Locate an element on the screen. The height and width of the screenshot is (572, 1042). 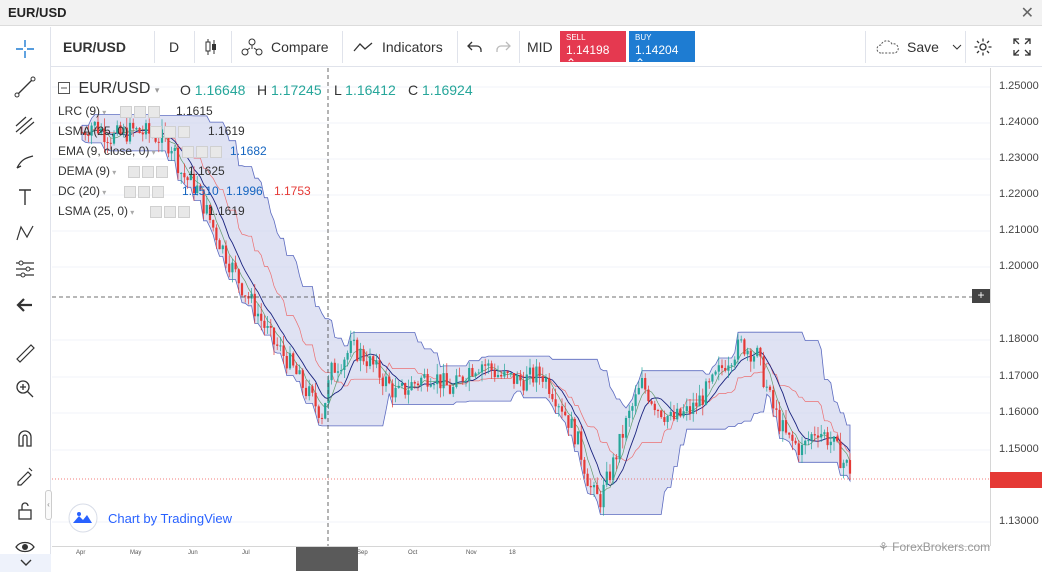
time-axis: Apr May Jun Jul Sep Oct Nov 18 is located at coordinates (521, 559).